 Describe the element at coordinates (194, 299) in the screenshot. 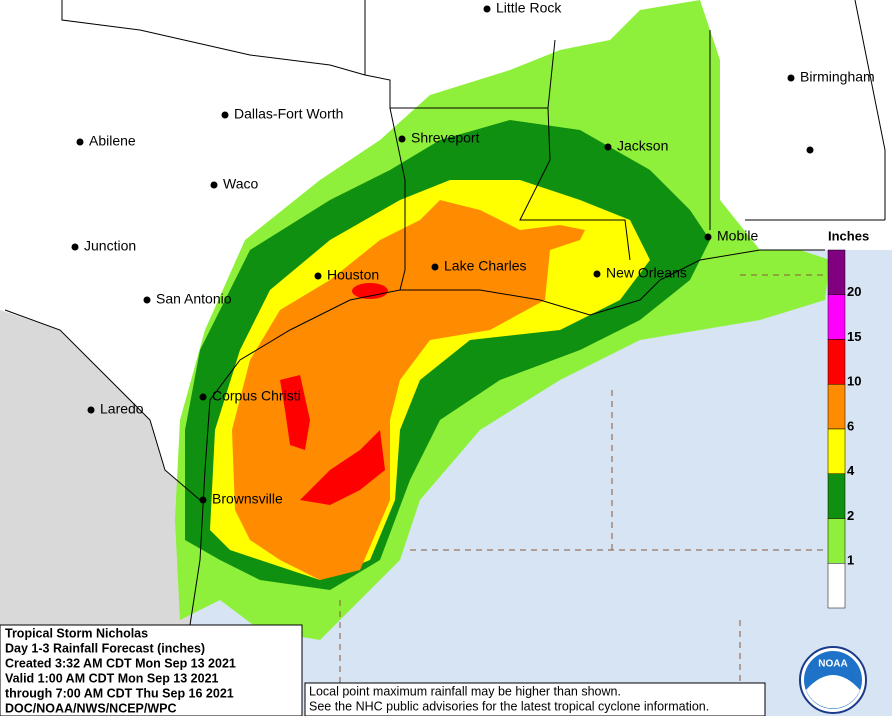

I see `city-label: San Antonio` at that location.